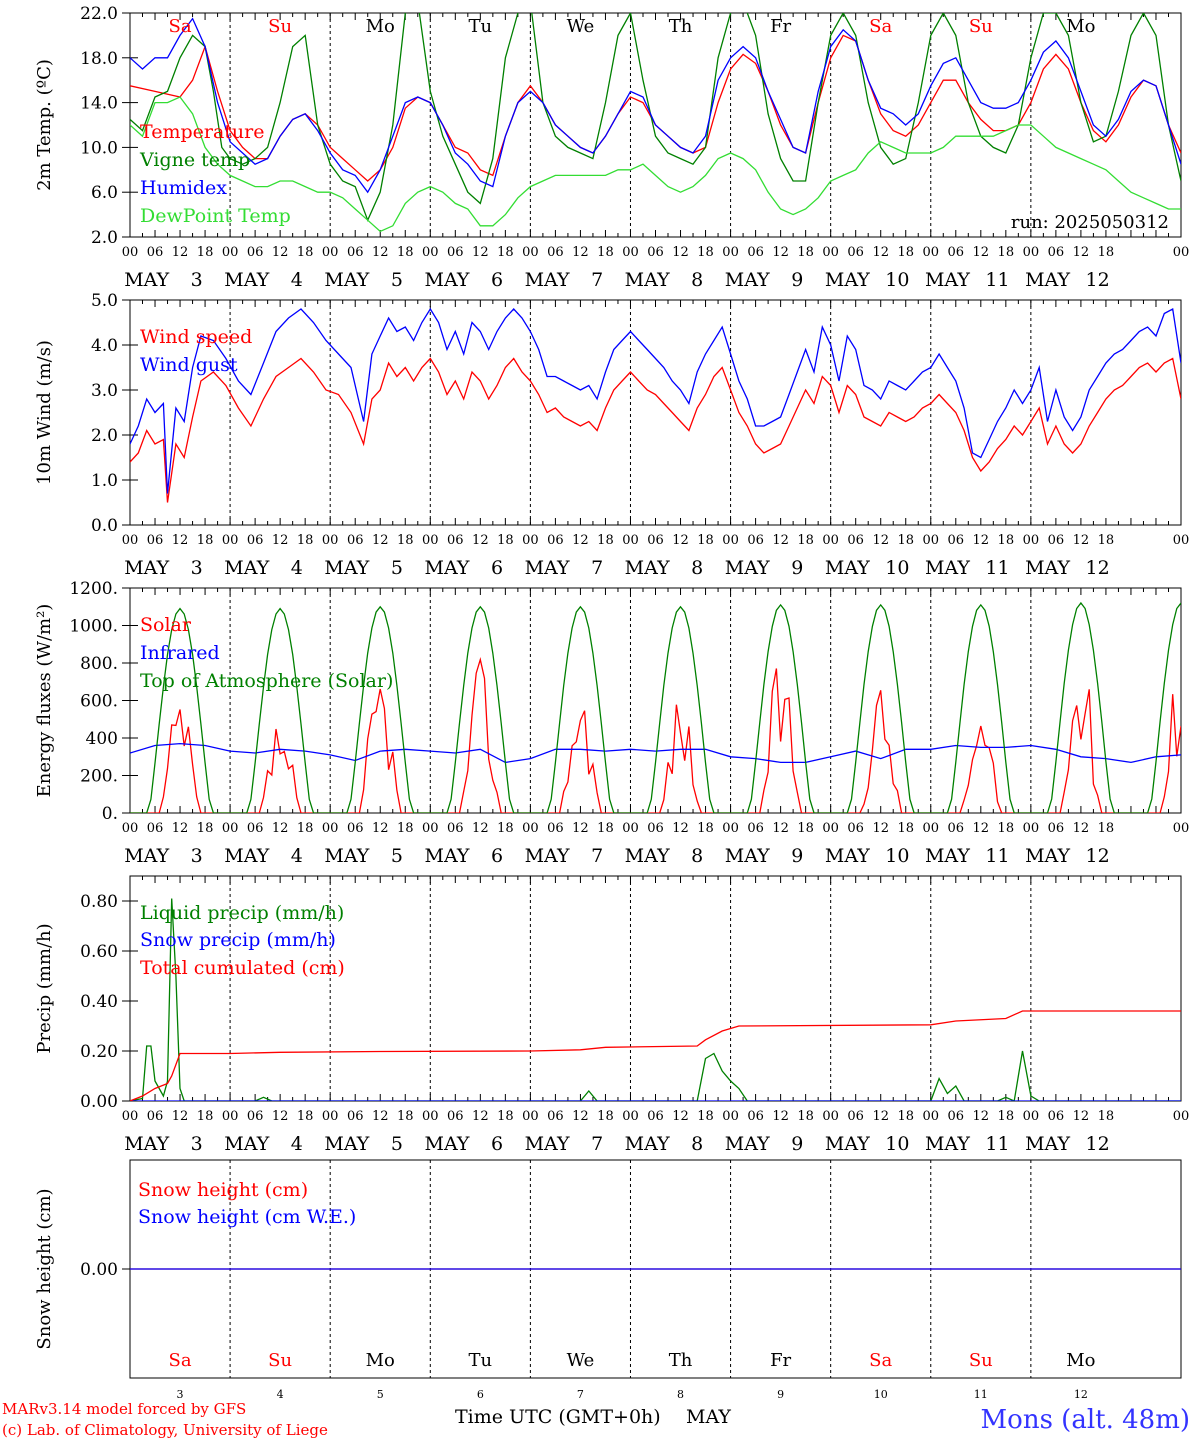  I want to click on weekday-label: Tu, so click(481, 1360).